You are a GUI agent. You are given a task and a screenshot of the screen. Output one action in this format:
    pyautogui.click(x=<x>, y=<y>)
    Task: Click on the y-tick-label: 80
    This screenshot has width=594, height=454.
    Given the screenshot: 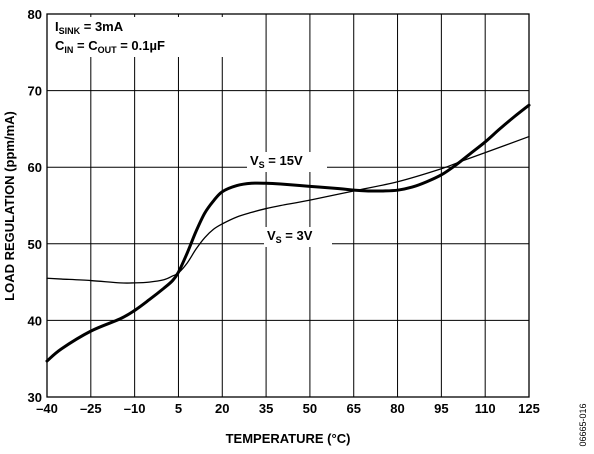 What is the action you would take?
    pyautogui.click(x=35, y=14)
    